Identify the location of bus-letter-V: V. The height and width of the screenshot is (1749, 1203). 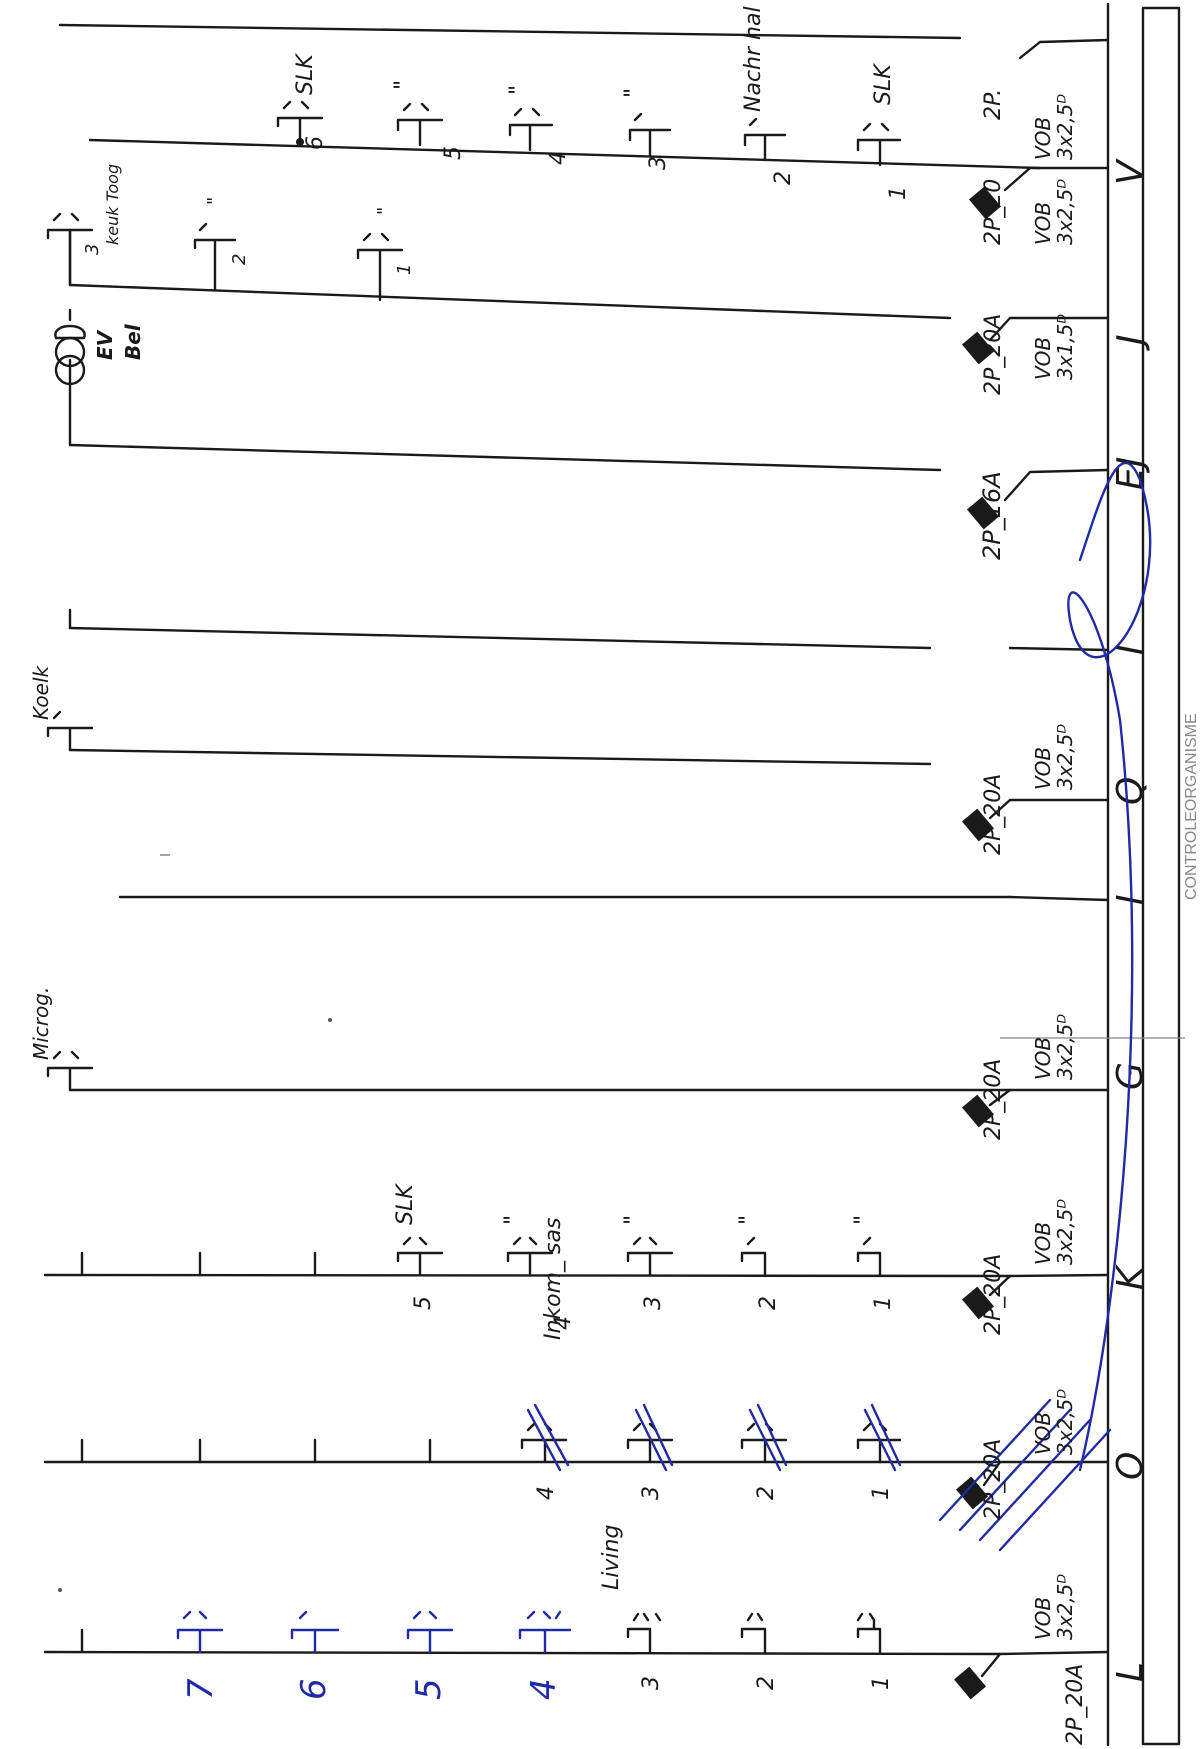
(1130, 171).